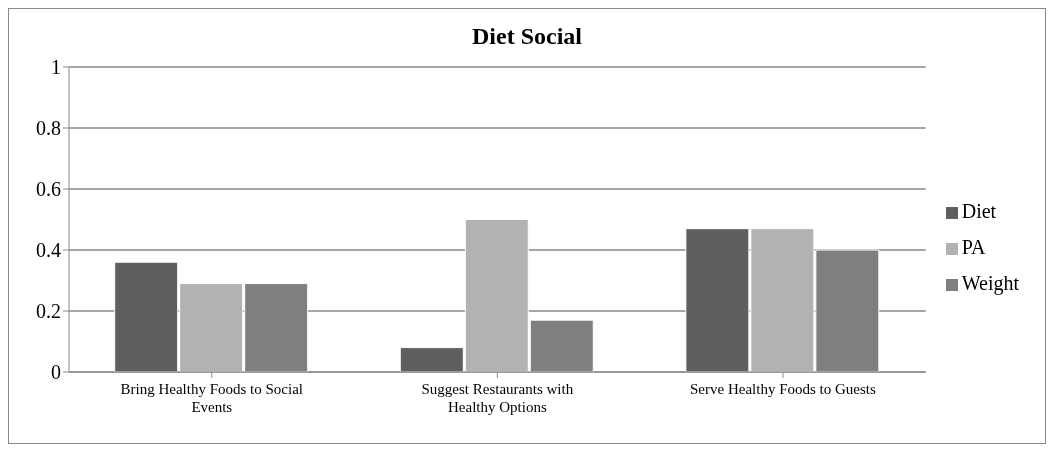 The height and width of the screenshot is (450, 1052). Describe the element at coordinates (990, 283) in the screenshot. I see `legend-label: Weight` at that location.